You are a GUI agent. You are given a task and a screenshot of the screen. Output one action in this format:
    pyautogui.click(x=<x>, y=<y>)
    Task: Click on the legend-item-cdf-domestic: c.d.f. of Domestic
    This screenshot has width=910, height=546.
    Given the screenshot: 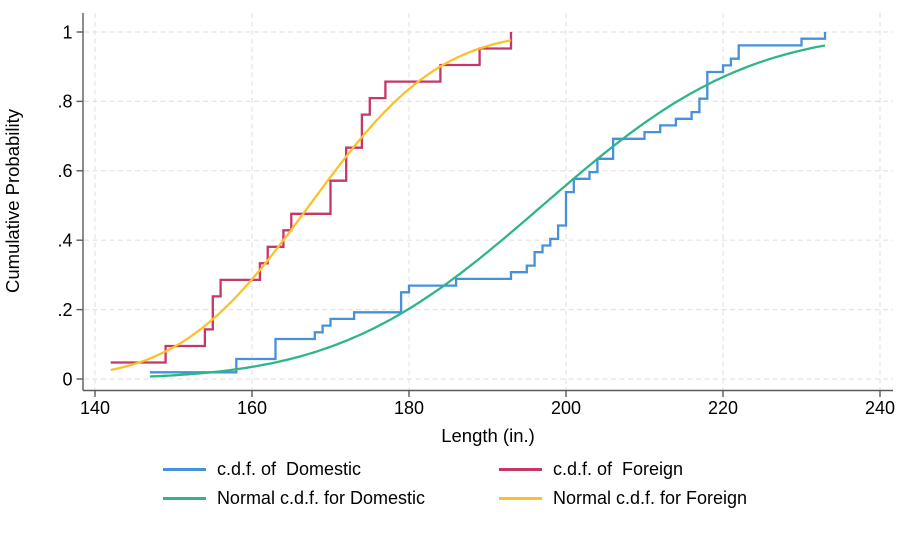 What is the action you would take?
    pyautogui.click(x=293, y=469)
    